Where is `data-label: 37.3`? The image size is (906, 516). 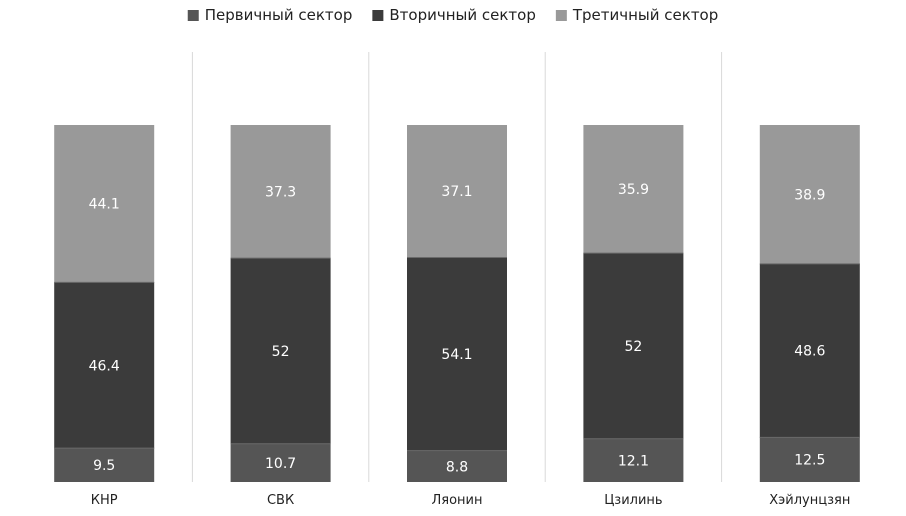
data-label: 37.3 is located at coordinates (280, 193).